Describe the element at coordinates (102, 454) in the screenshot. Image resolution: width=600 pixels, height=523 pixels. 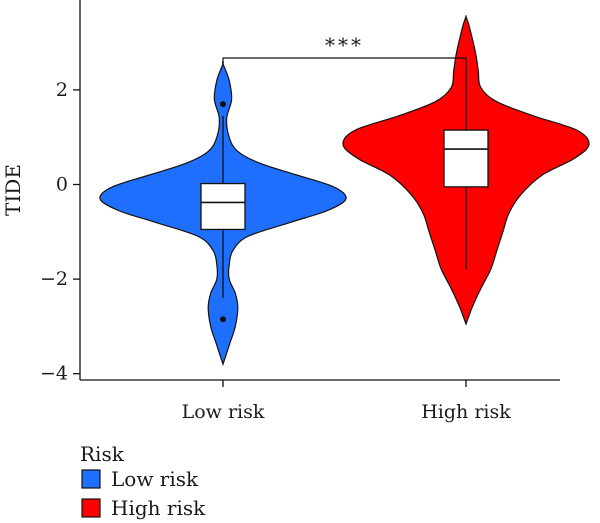
I see `legend-title: Risk` at that location.